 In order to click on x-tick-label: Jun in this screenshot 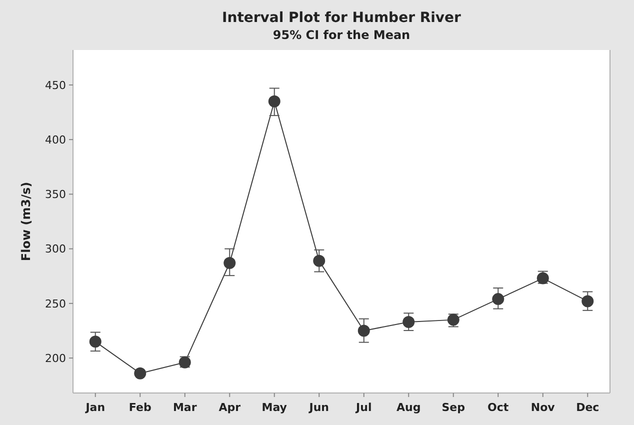, I will do `click(319, 407)`.